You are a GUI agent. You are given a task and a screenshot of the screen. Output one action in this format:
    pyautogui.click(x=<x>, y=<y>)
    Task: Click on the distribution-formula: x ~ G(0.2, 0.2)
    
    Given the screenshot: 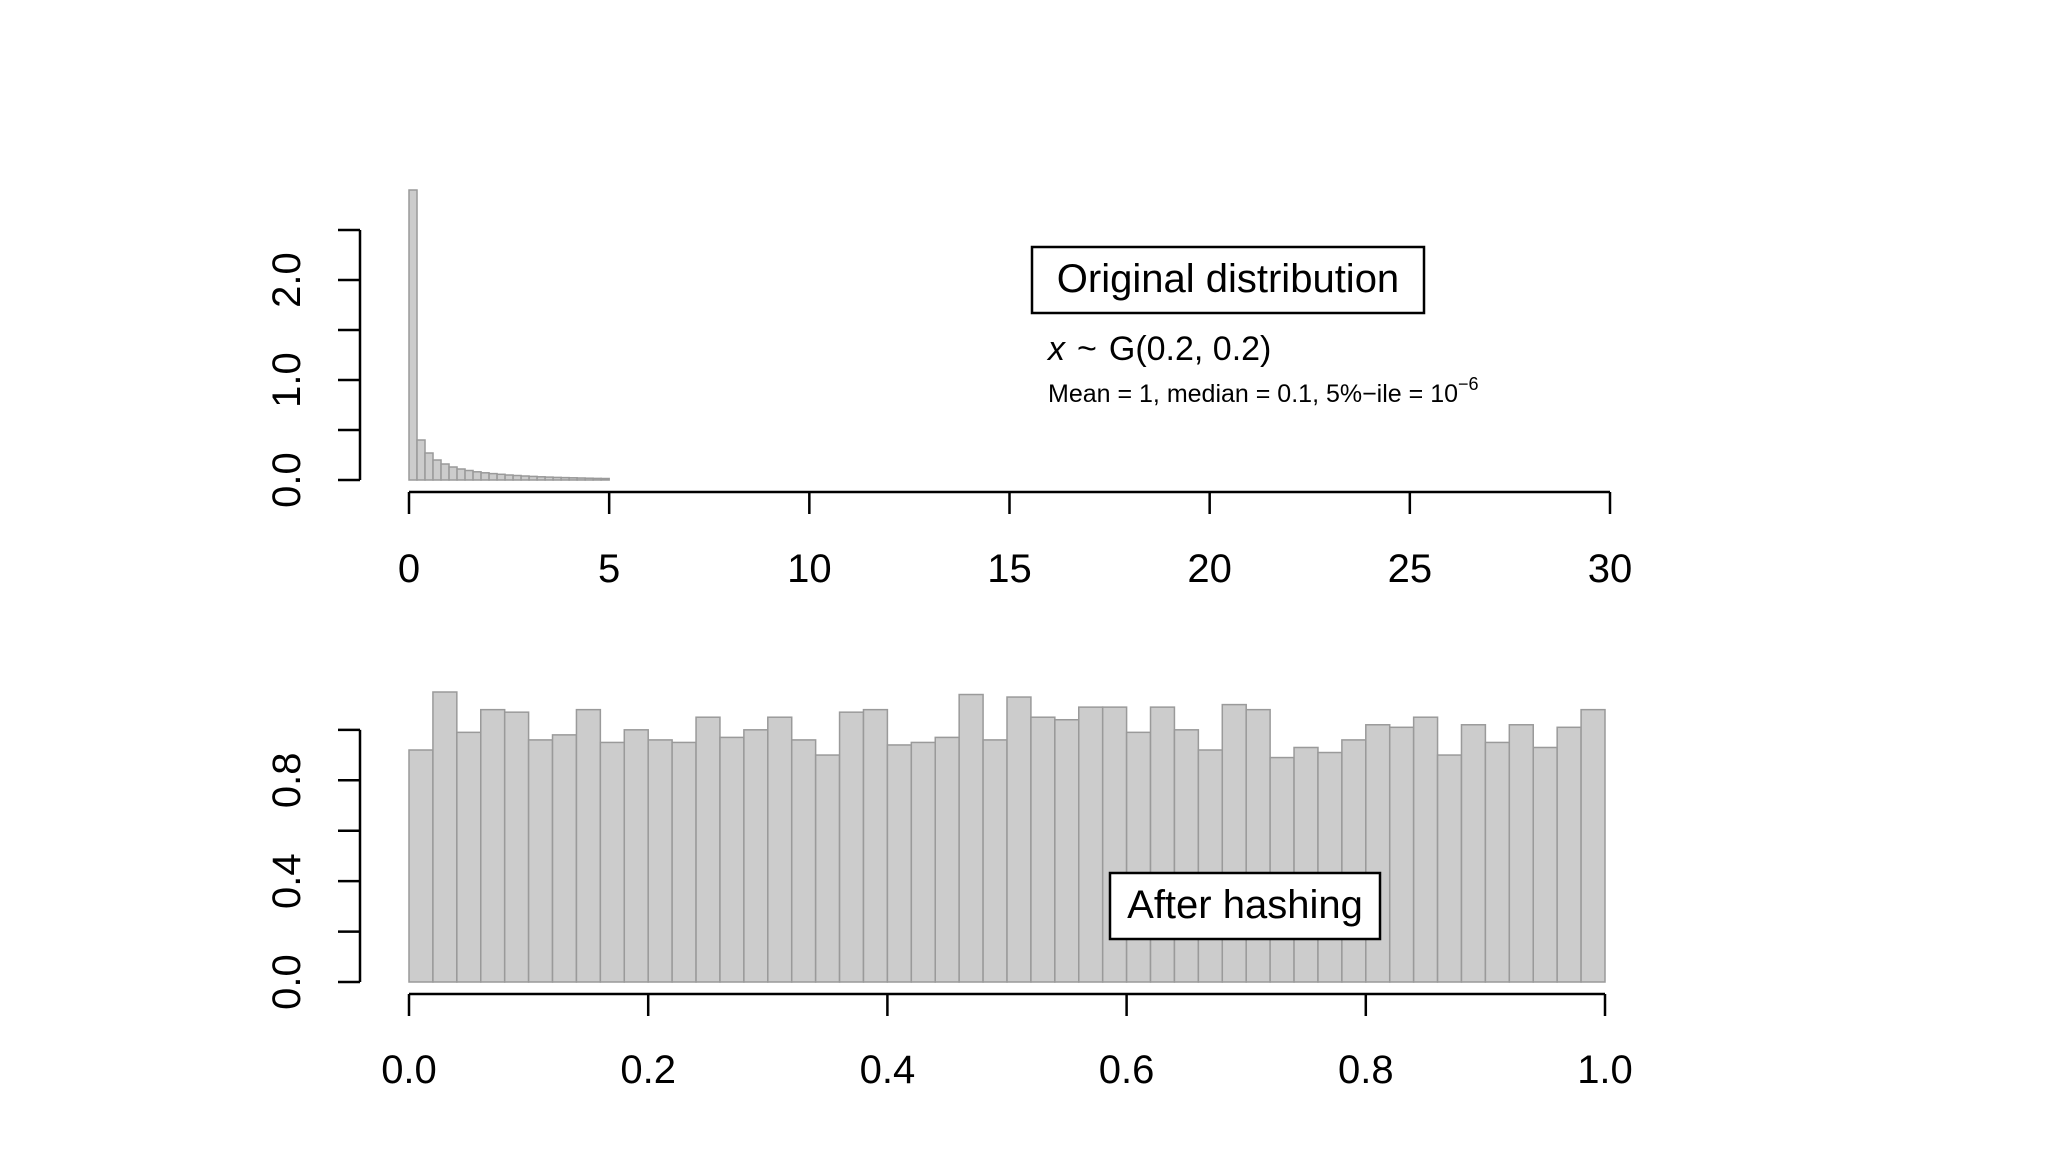 What is the action you would take?
    pyautogui.click(x=1158, y=349)
    